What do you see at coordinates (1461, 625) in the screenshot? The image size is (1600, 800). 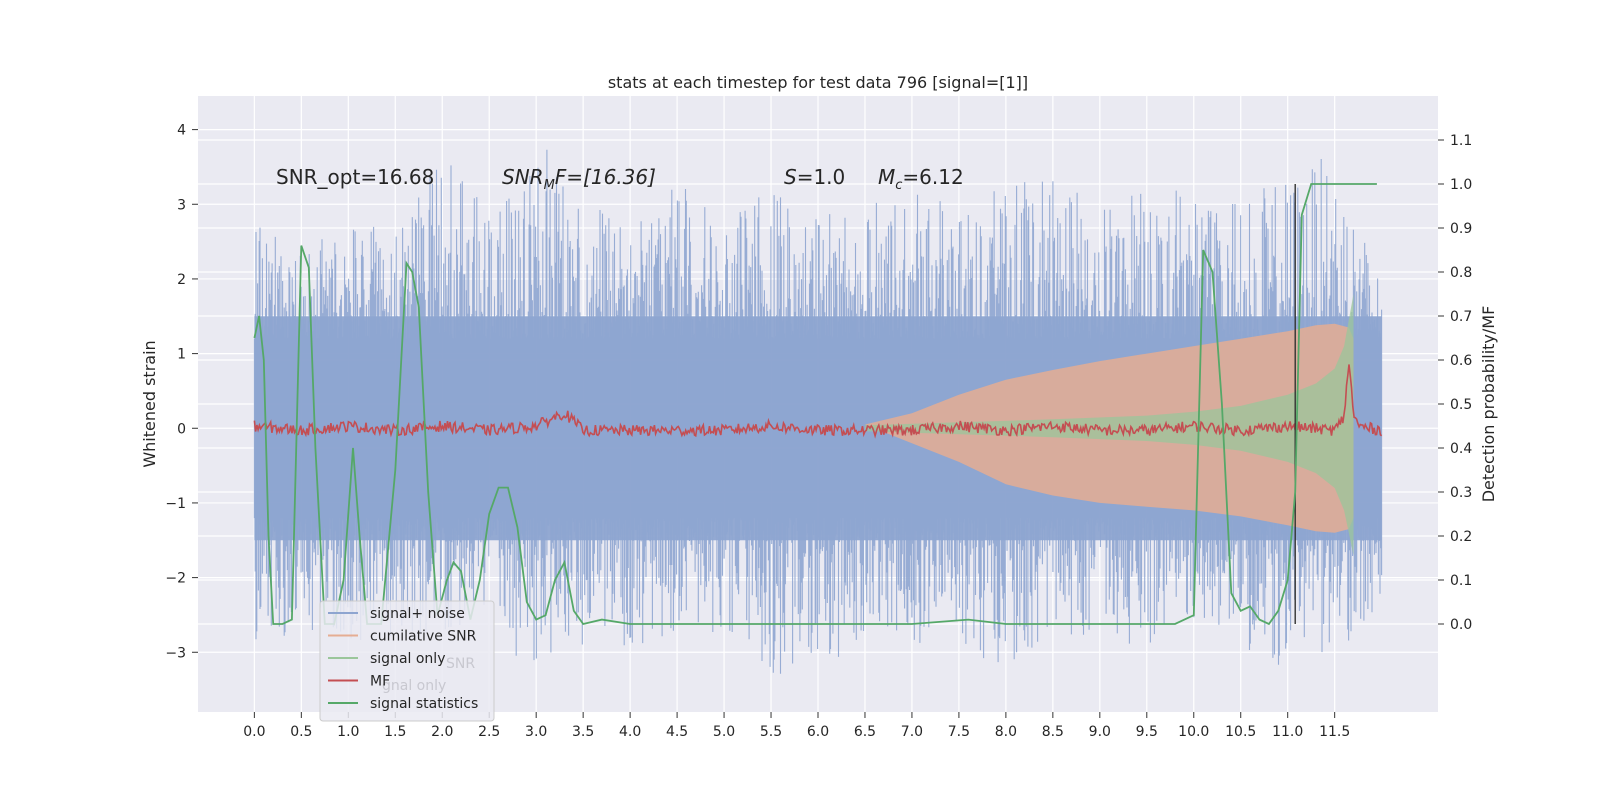 I see `y-right-tick-label: 0.0` at bounding box center [1461, 625].